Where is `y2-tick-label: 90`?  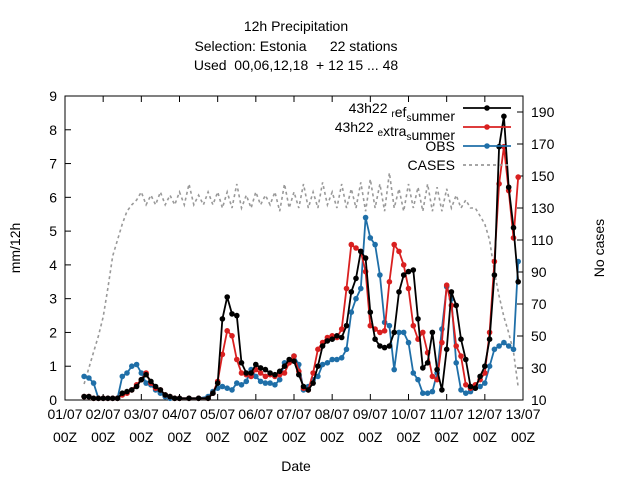 y2-tick-label: 90 is located at coordinates (539, 272).